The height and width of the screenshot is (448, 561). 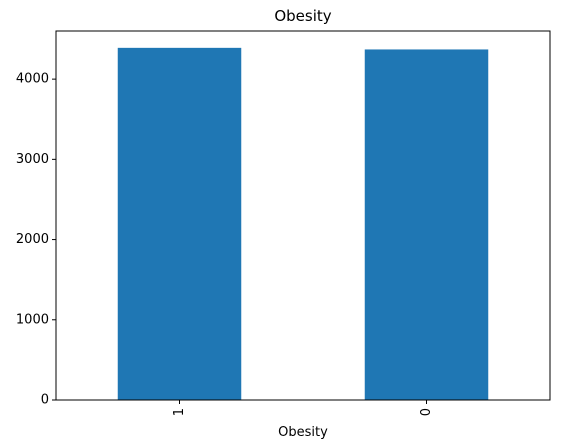 I want to click on y-axis: 0 1000 2000 3000 4000, so click(x=36, y=240).